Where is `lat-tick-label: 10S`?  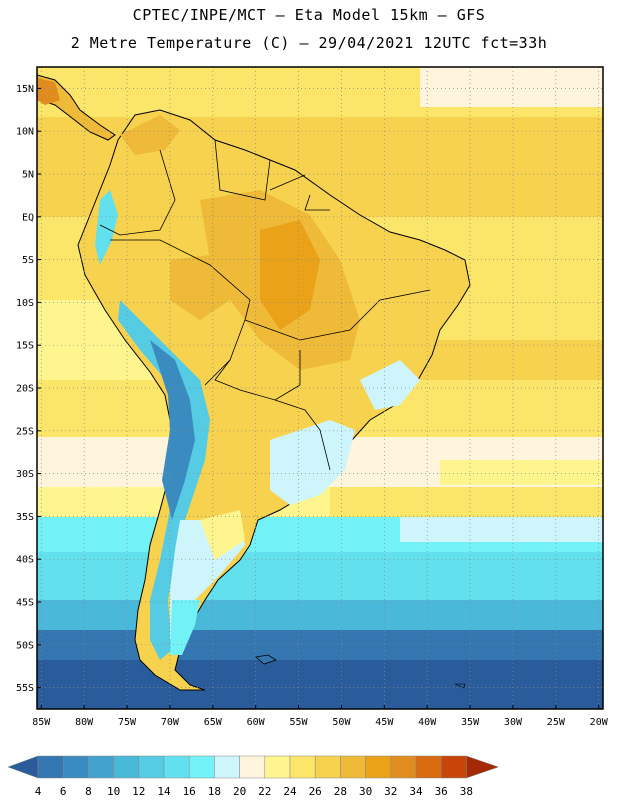 lat-tick-label: 10S is located at coordinates (25, 303).